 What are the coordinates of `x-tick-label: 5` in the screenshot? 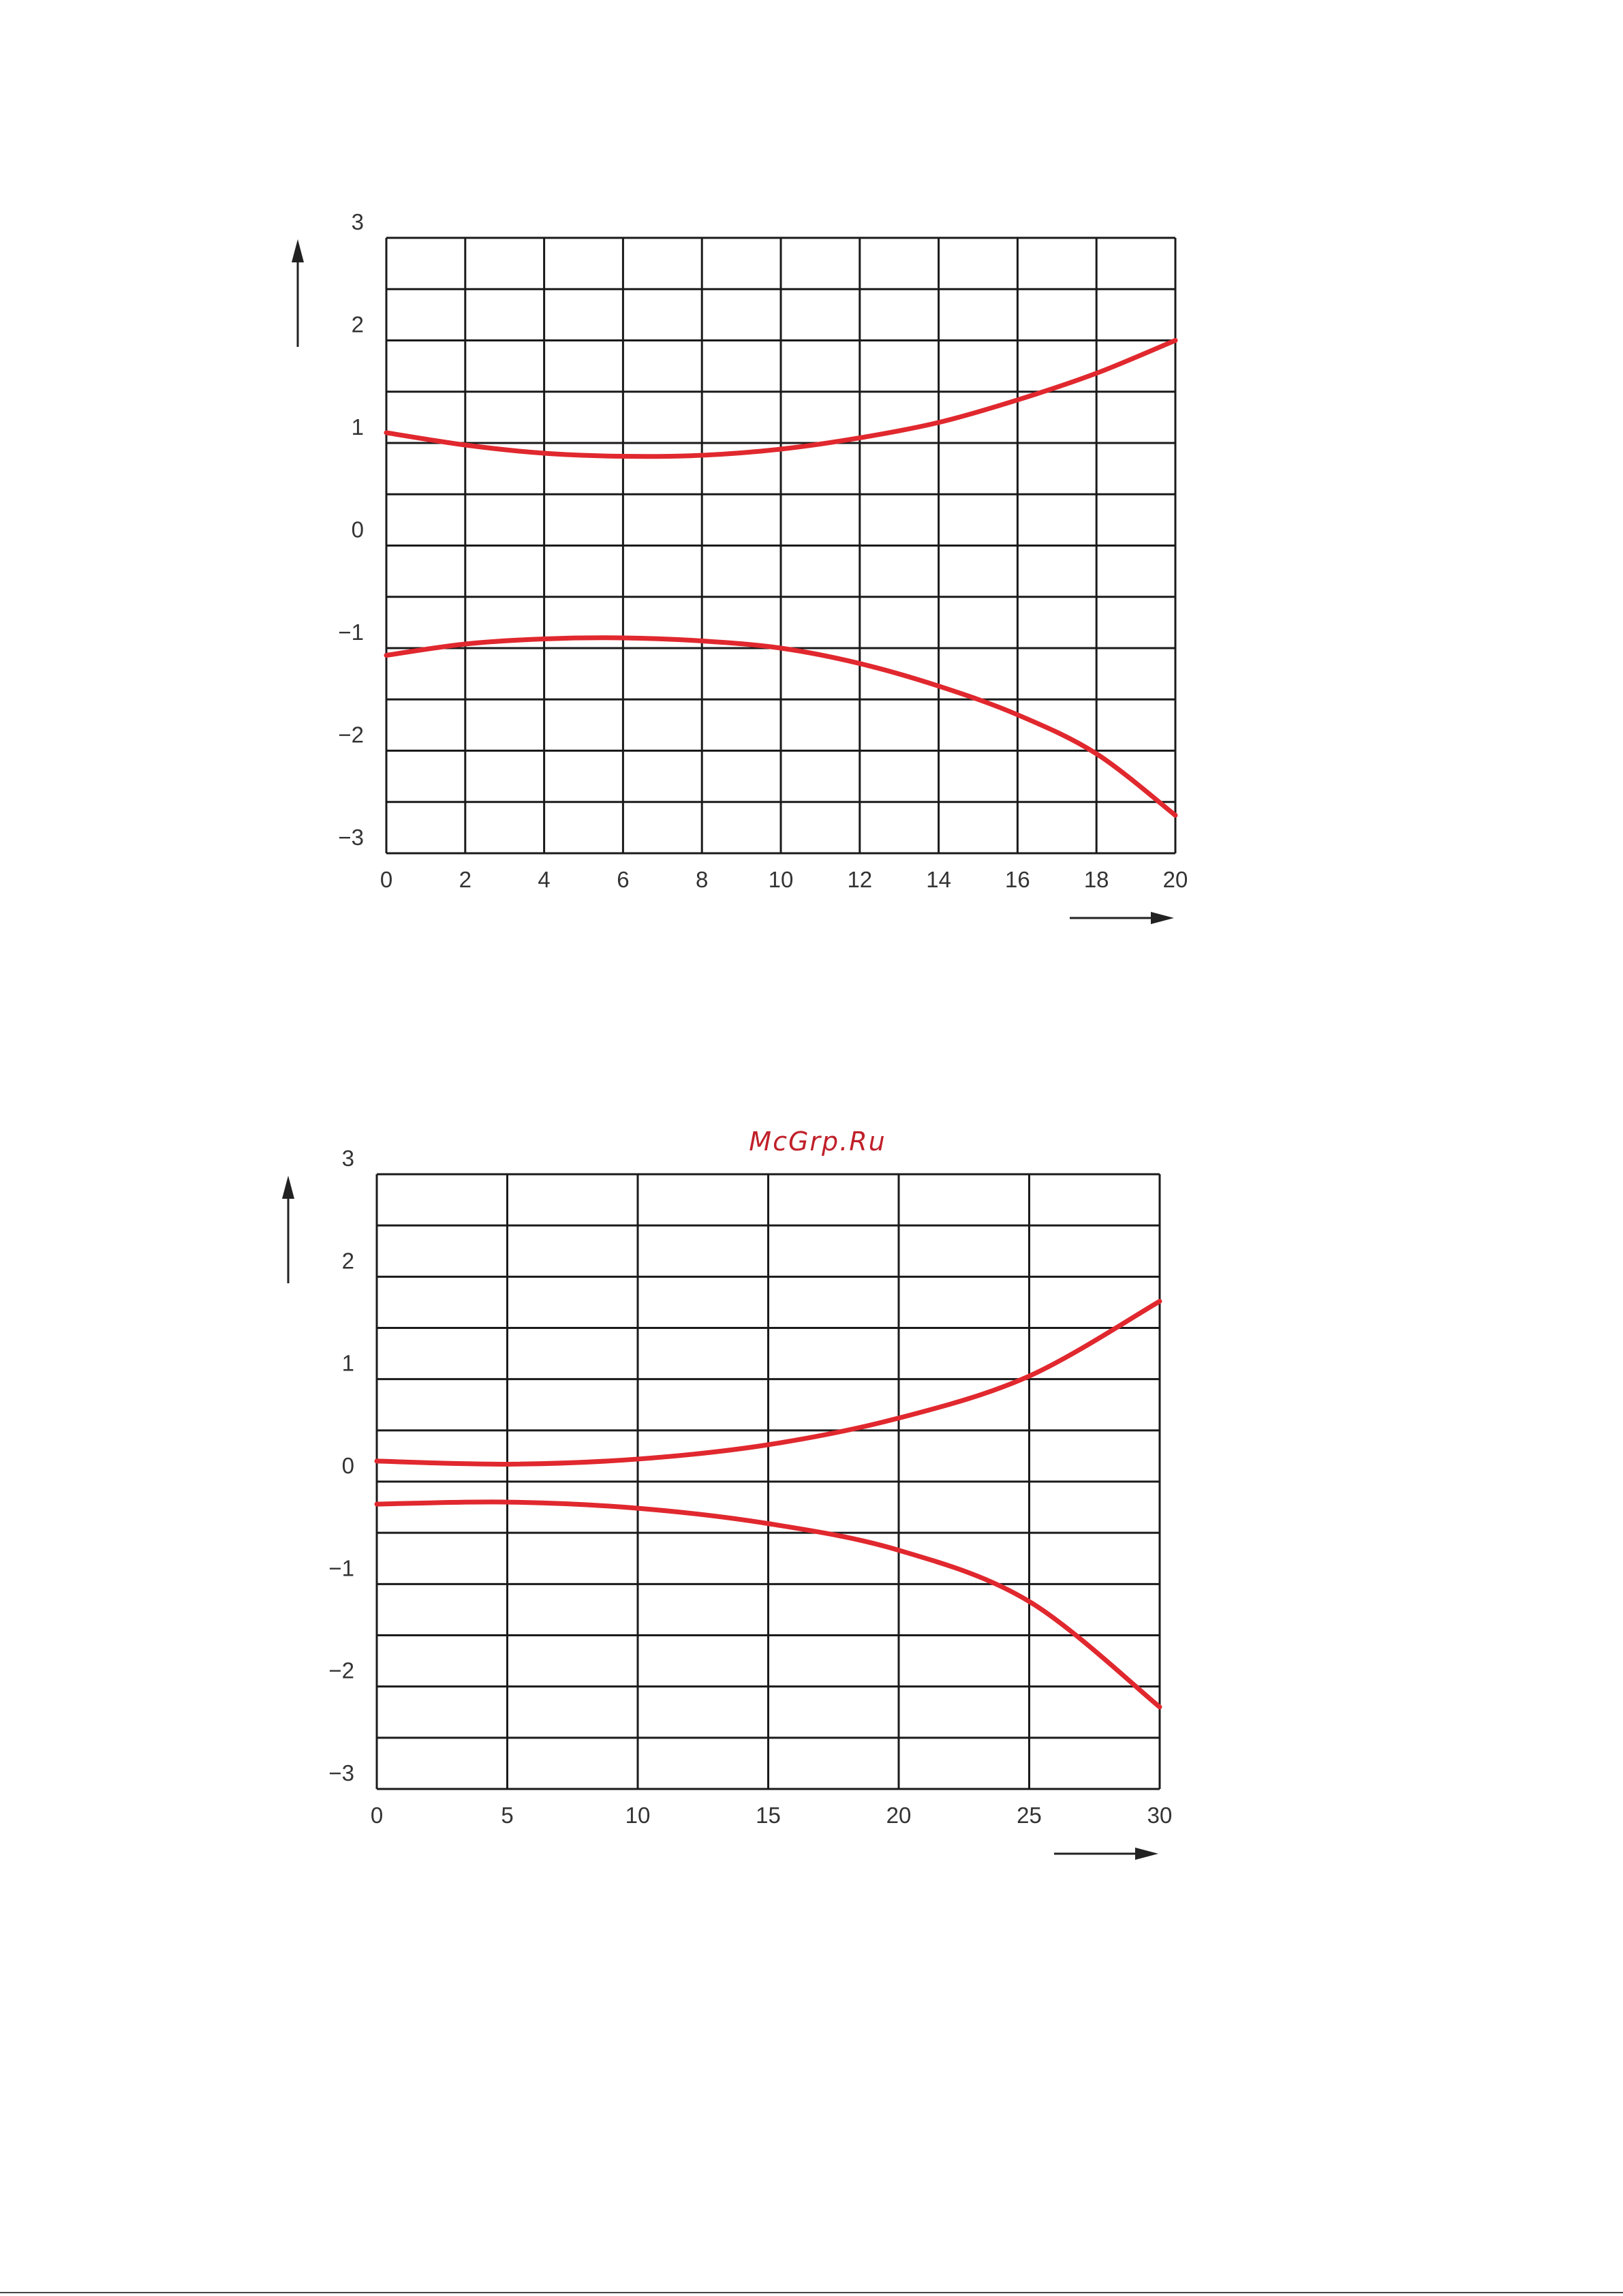 It's located at (507, 1815).